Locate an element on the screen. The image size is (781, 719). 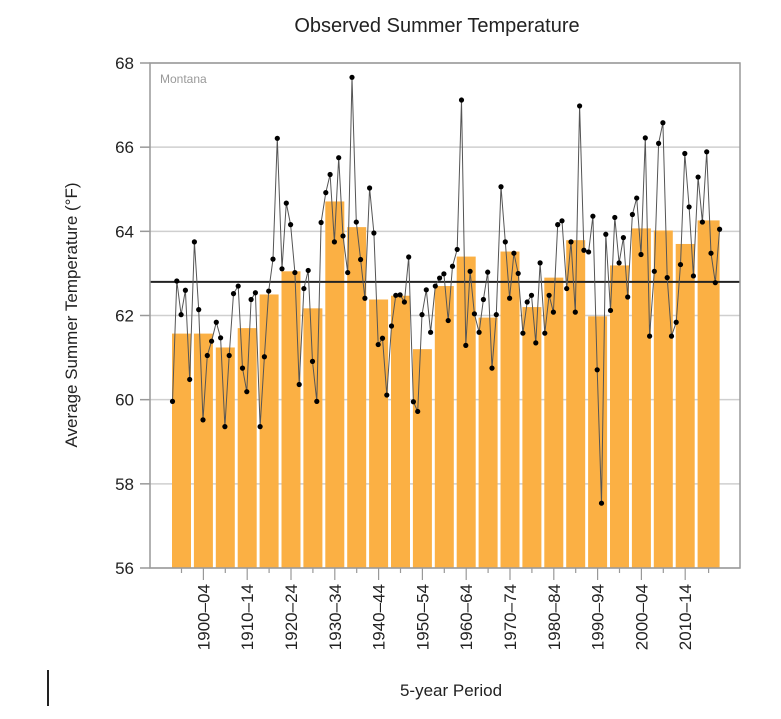
annual-point-1950 is located at coordinates (413, 402).